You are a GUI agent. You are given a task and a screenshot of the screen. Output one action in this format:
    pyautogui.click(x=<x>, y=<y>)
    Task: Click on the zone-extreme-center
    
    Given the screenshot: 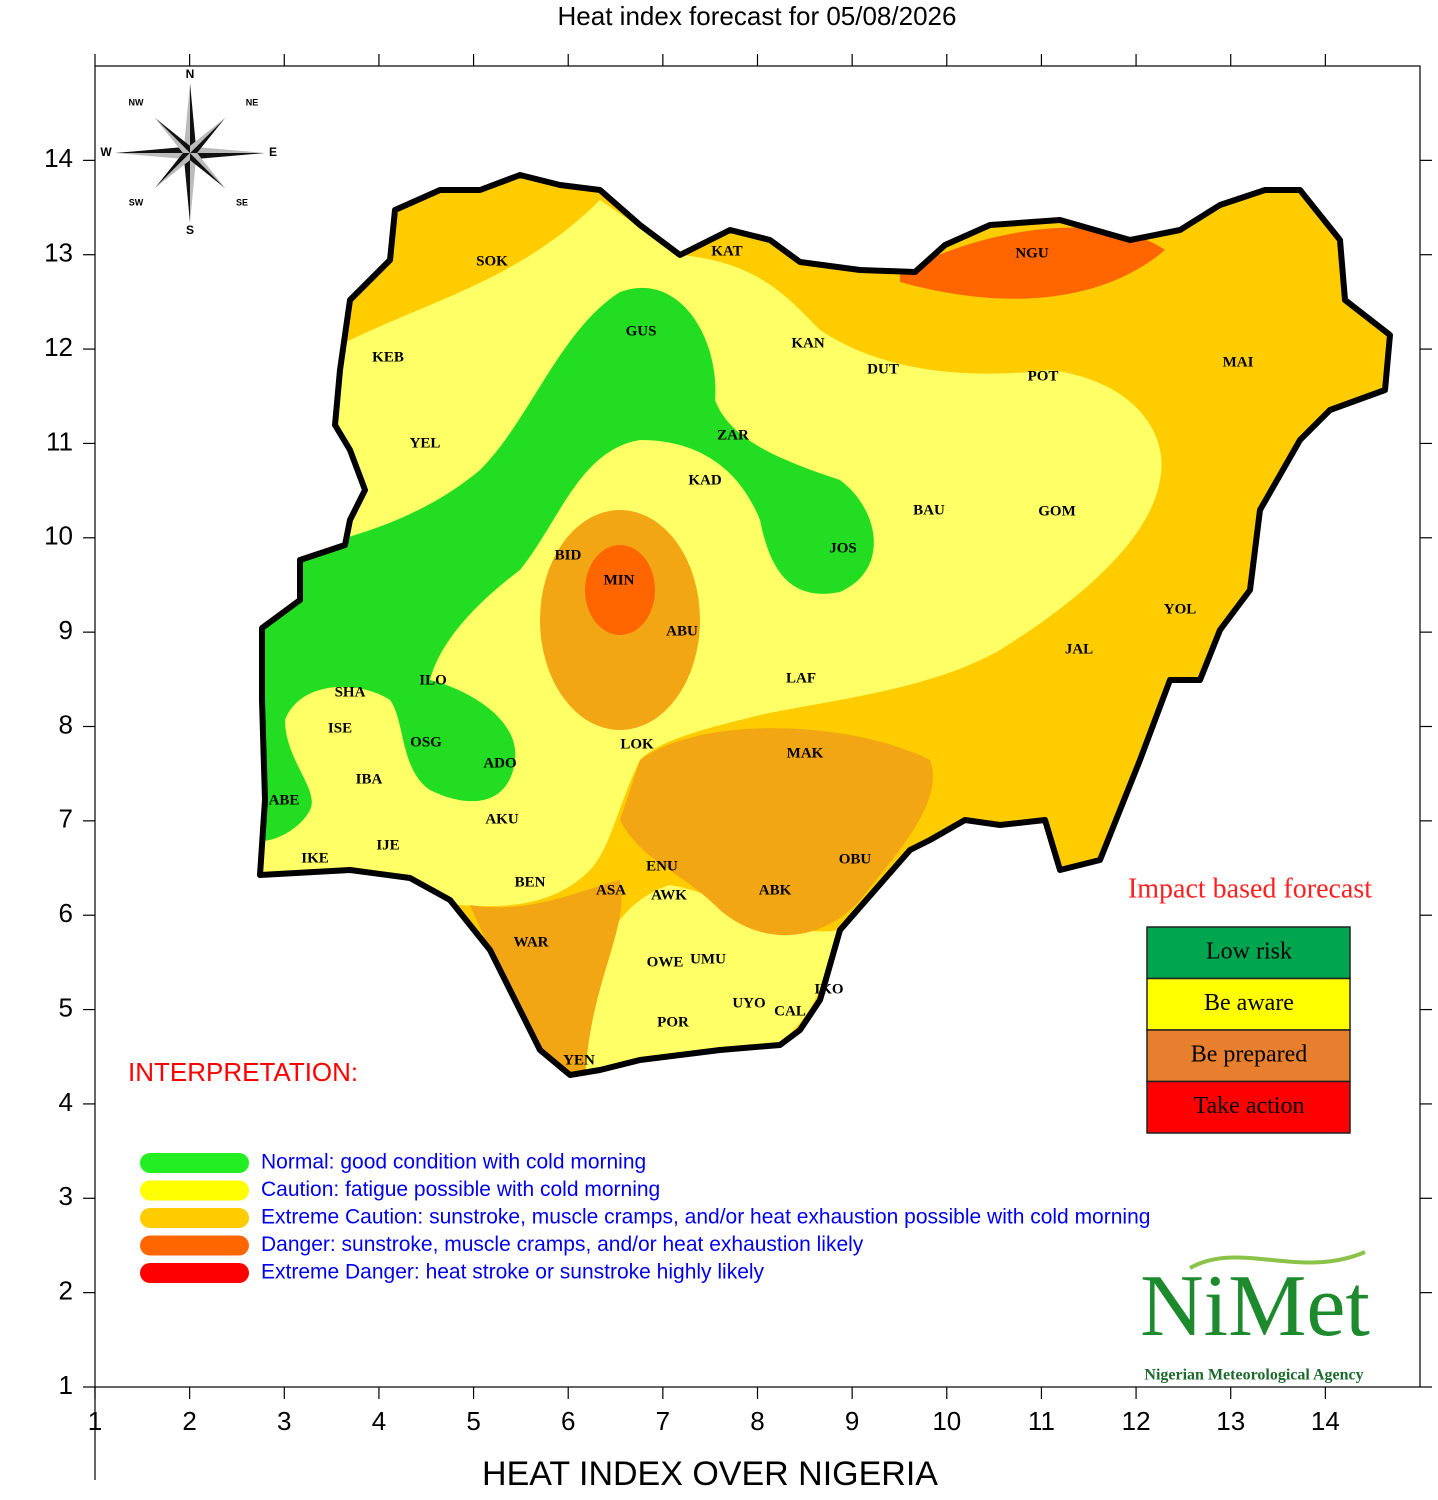 What is the action you would take?
    pyautogui.click(x=620, y=590)
    